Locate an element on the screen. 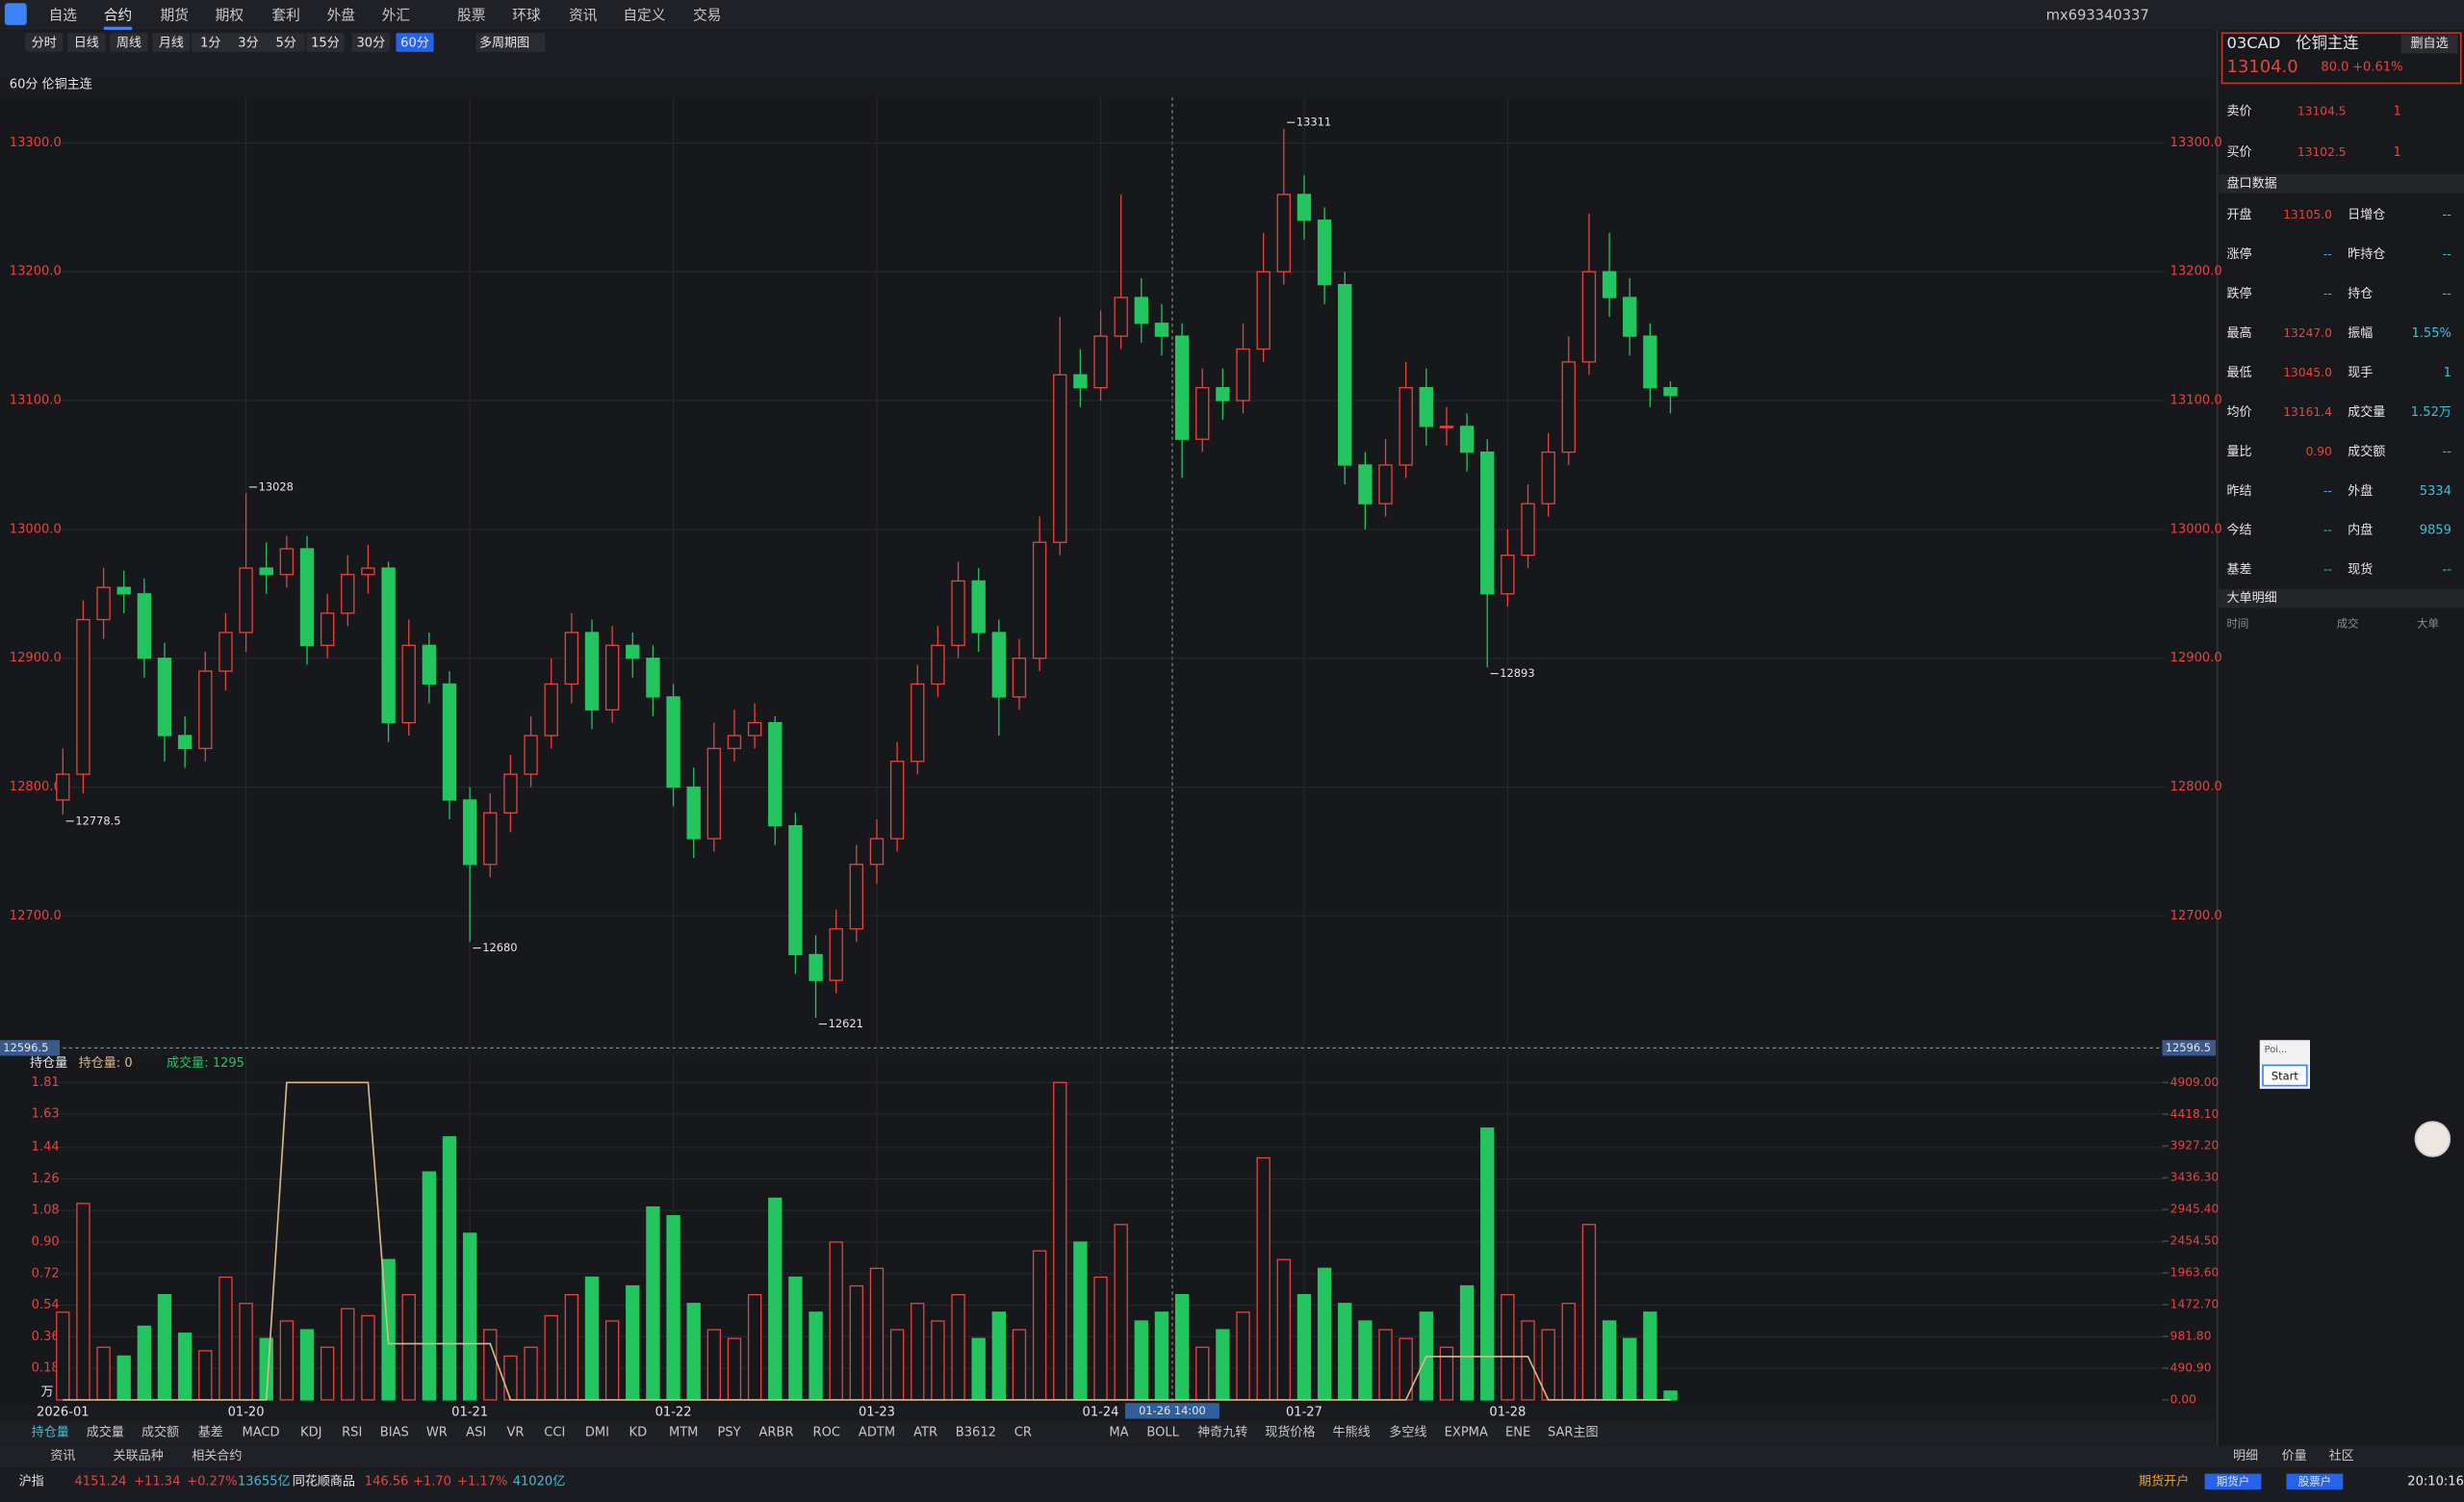 The height and width of the screenshot is (1502, 2464). menu-tab: 自选 is located at coordinates (63, 15).